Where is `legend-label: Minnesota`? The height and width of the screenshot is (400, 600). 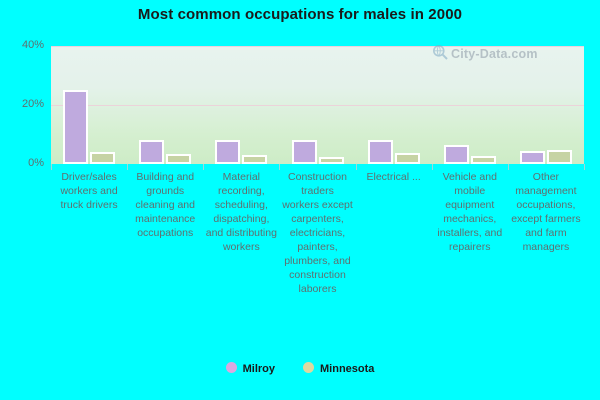
legend-label: Minnesota is located at coordinates (347, 369).